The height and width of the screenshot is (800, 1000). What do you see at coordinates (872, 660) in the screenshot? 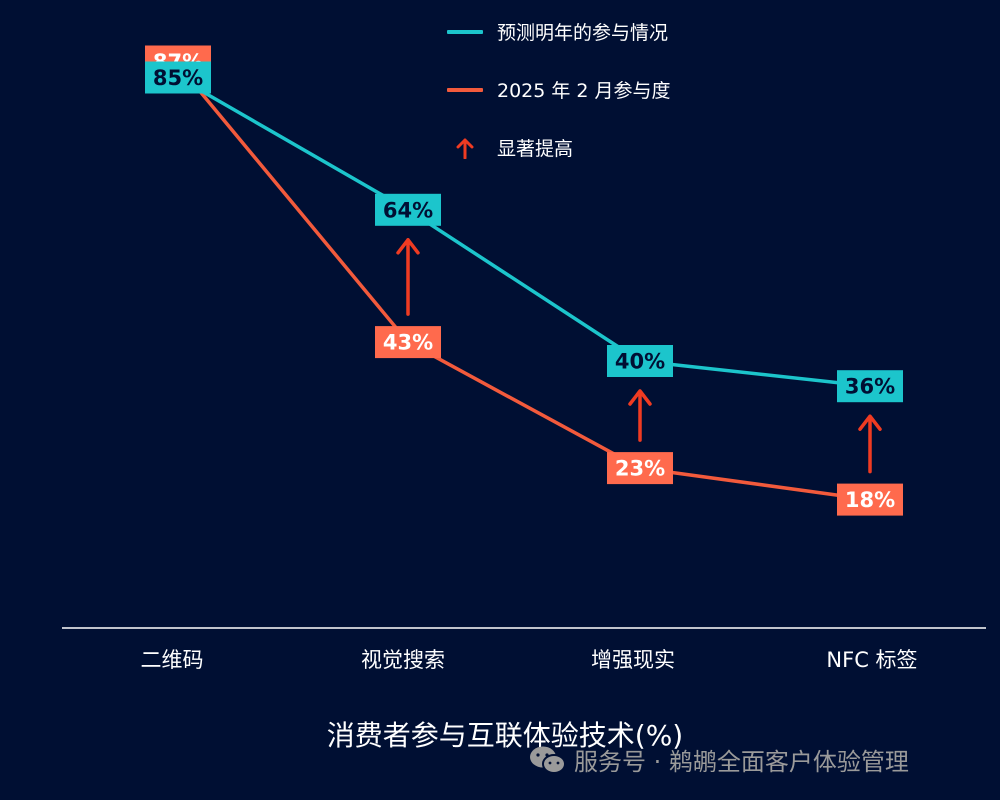
I see `x-tick-label: NFC 标签` at bounding box center [872, 660].